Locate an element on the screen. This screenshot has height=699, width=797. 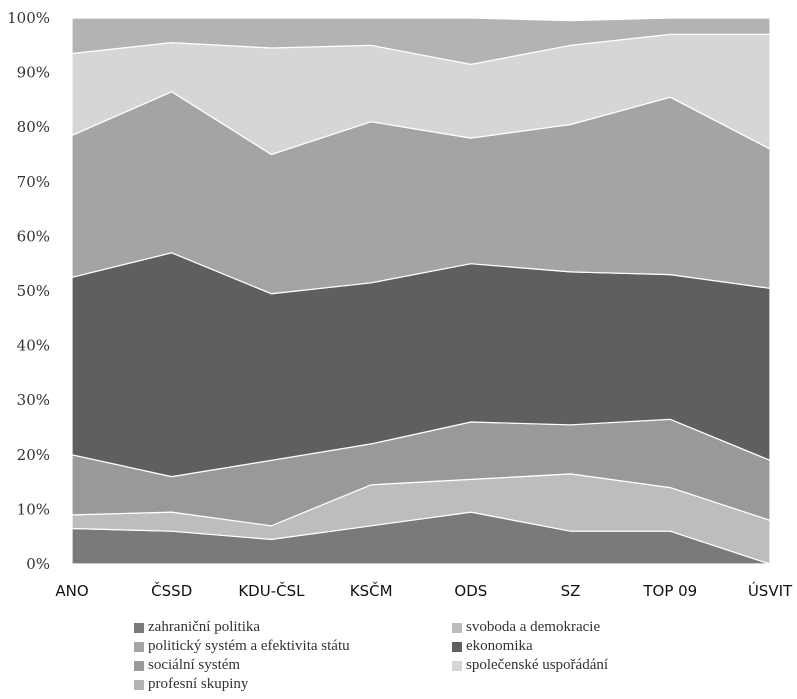
y-tick-label: 80% is located at coordinates (33, 127).